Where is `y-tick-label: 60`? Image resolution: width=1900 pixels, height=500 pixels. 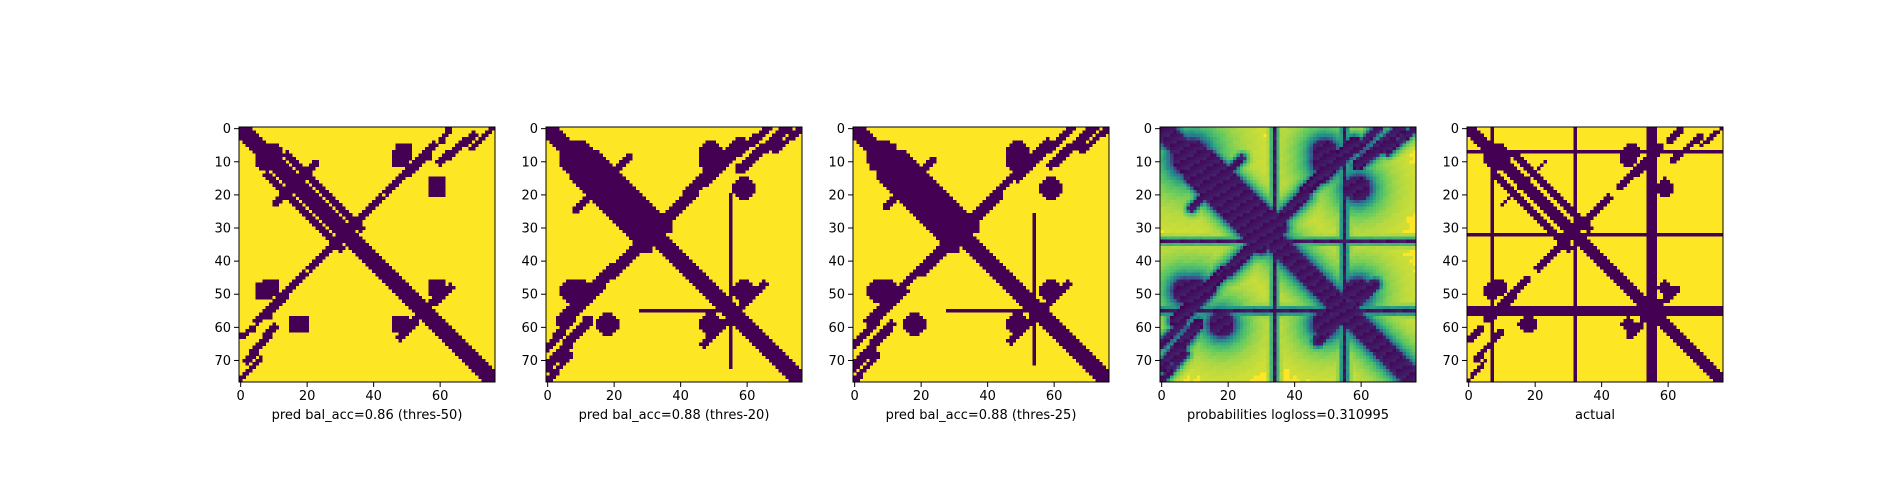
y-tick-label: 60 is located at coordinates (222, 328).